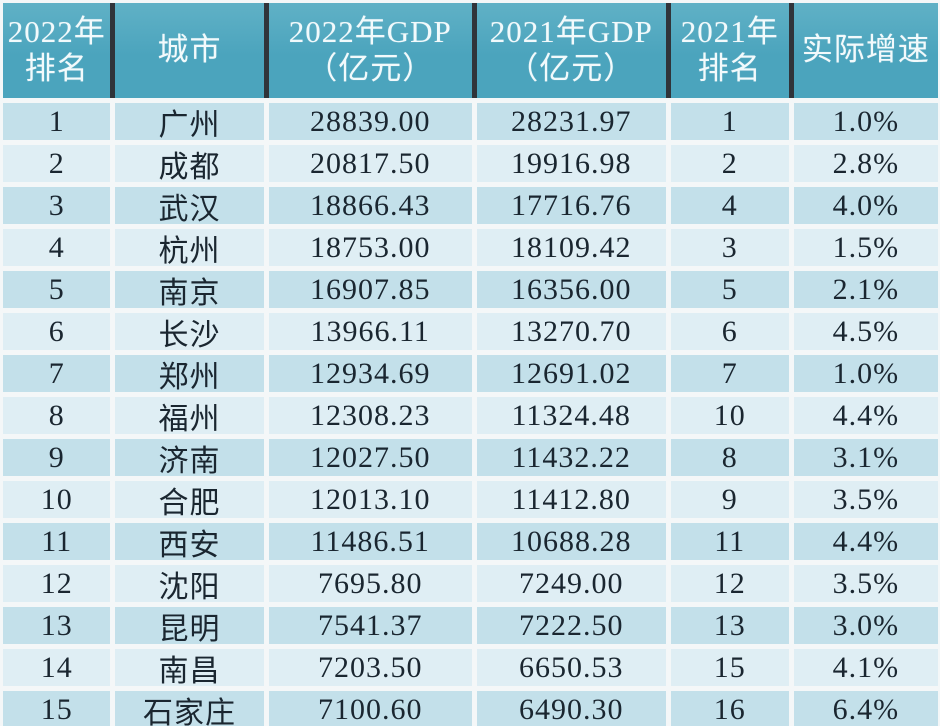 The image size is (940, 726). Describe the element at coordinates (571, 583) in the screenshot. I see `table-cell: 7249.00` at that location.